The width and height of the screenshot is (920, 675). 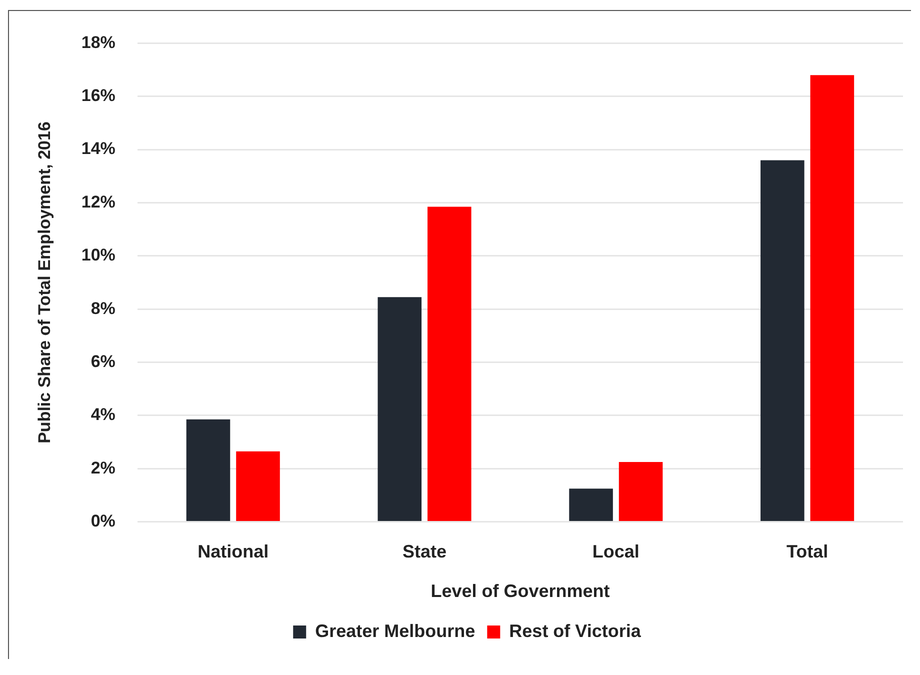 What do you see at coordinates (98, 148) in the screenshot?
I see `y-tick-label: 14%` at bounding box center [98, 148].